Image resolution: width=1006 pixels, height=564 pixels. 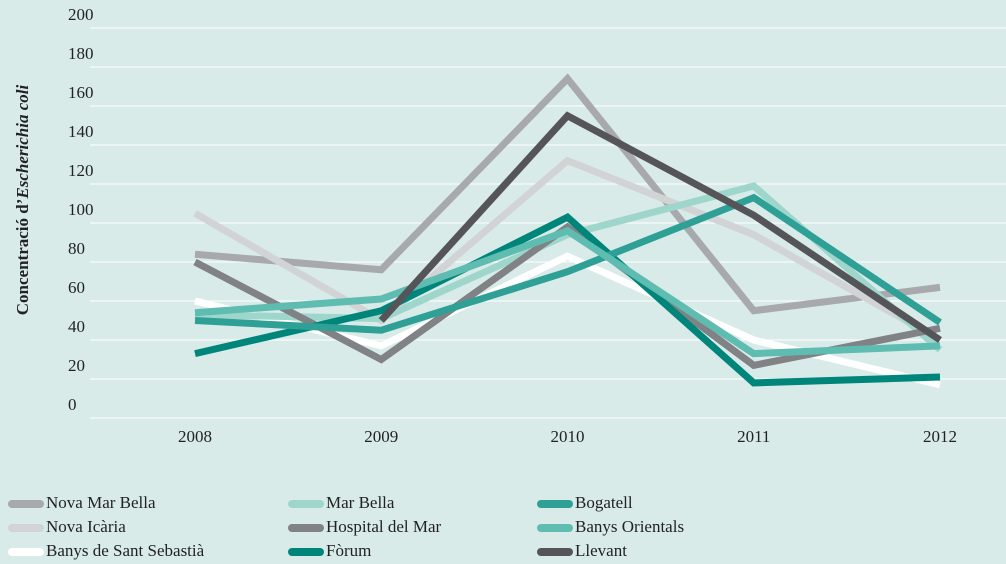 I want to click on y-tick-label: 120, so click(x=81, y=170).